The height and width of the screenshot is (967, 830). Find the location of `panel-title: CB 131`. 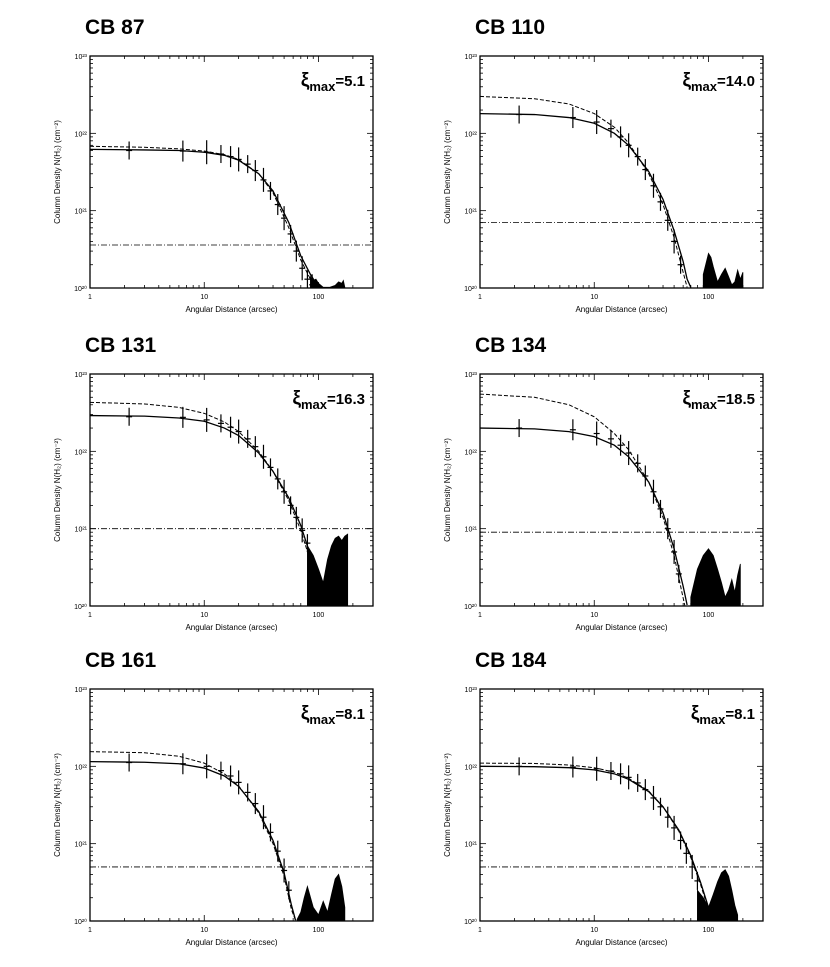

panel-title: CB 131 is located at coordinates (121, 345).